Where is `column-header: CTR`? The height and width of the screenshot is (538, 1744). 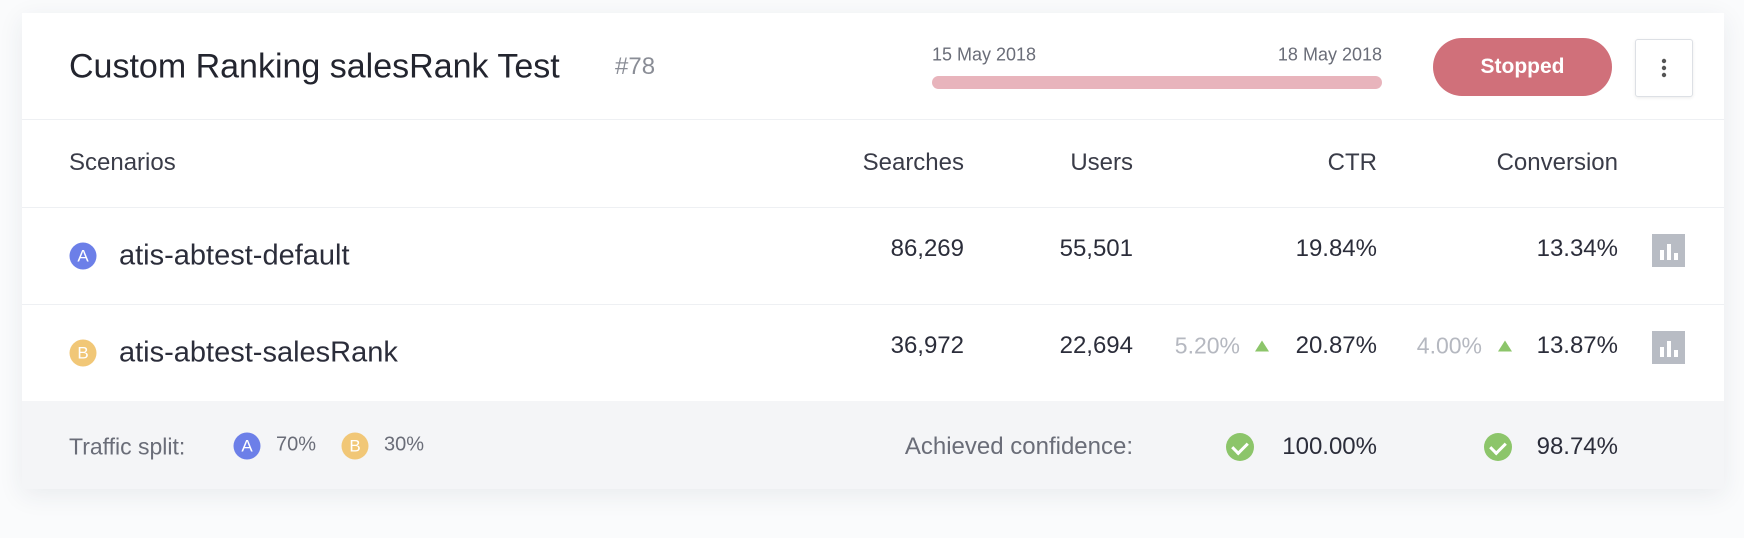 column-header: CTR is located at coordinates (1352, 162).